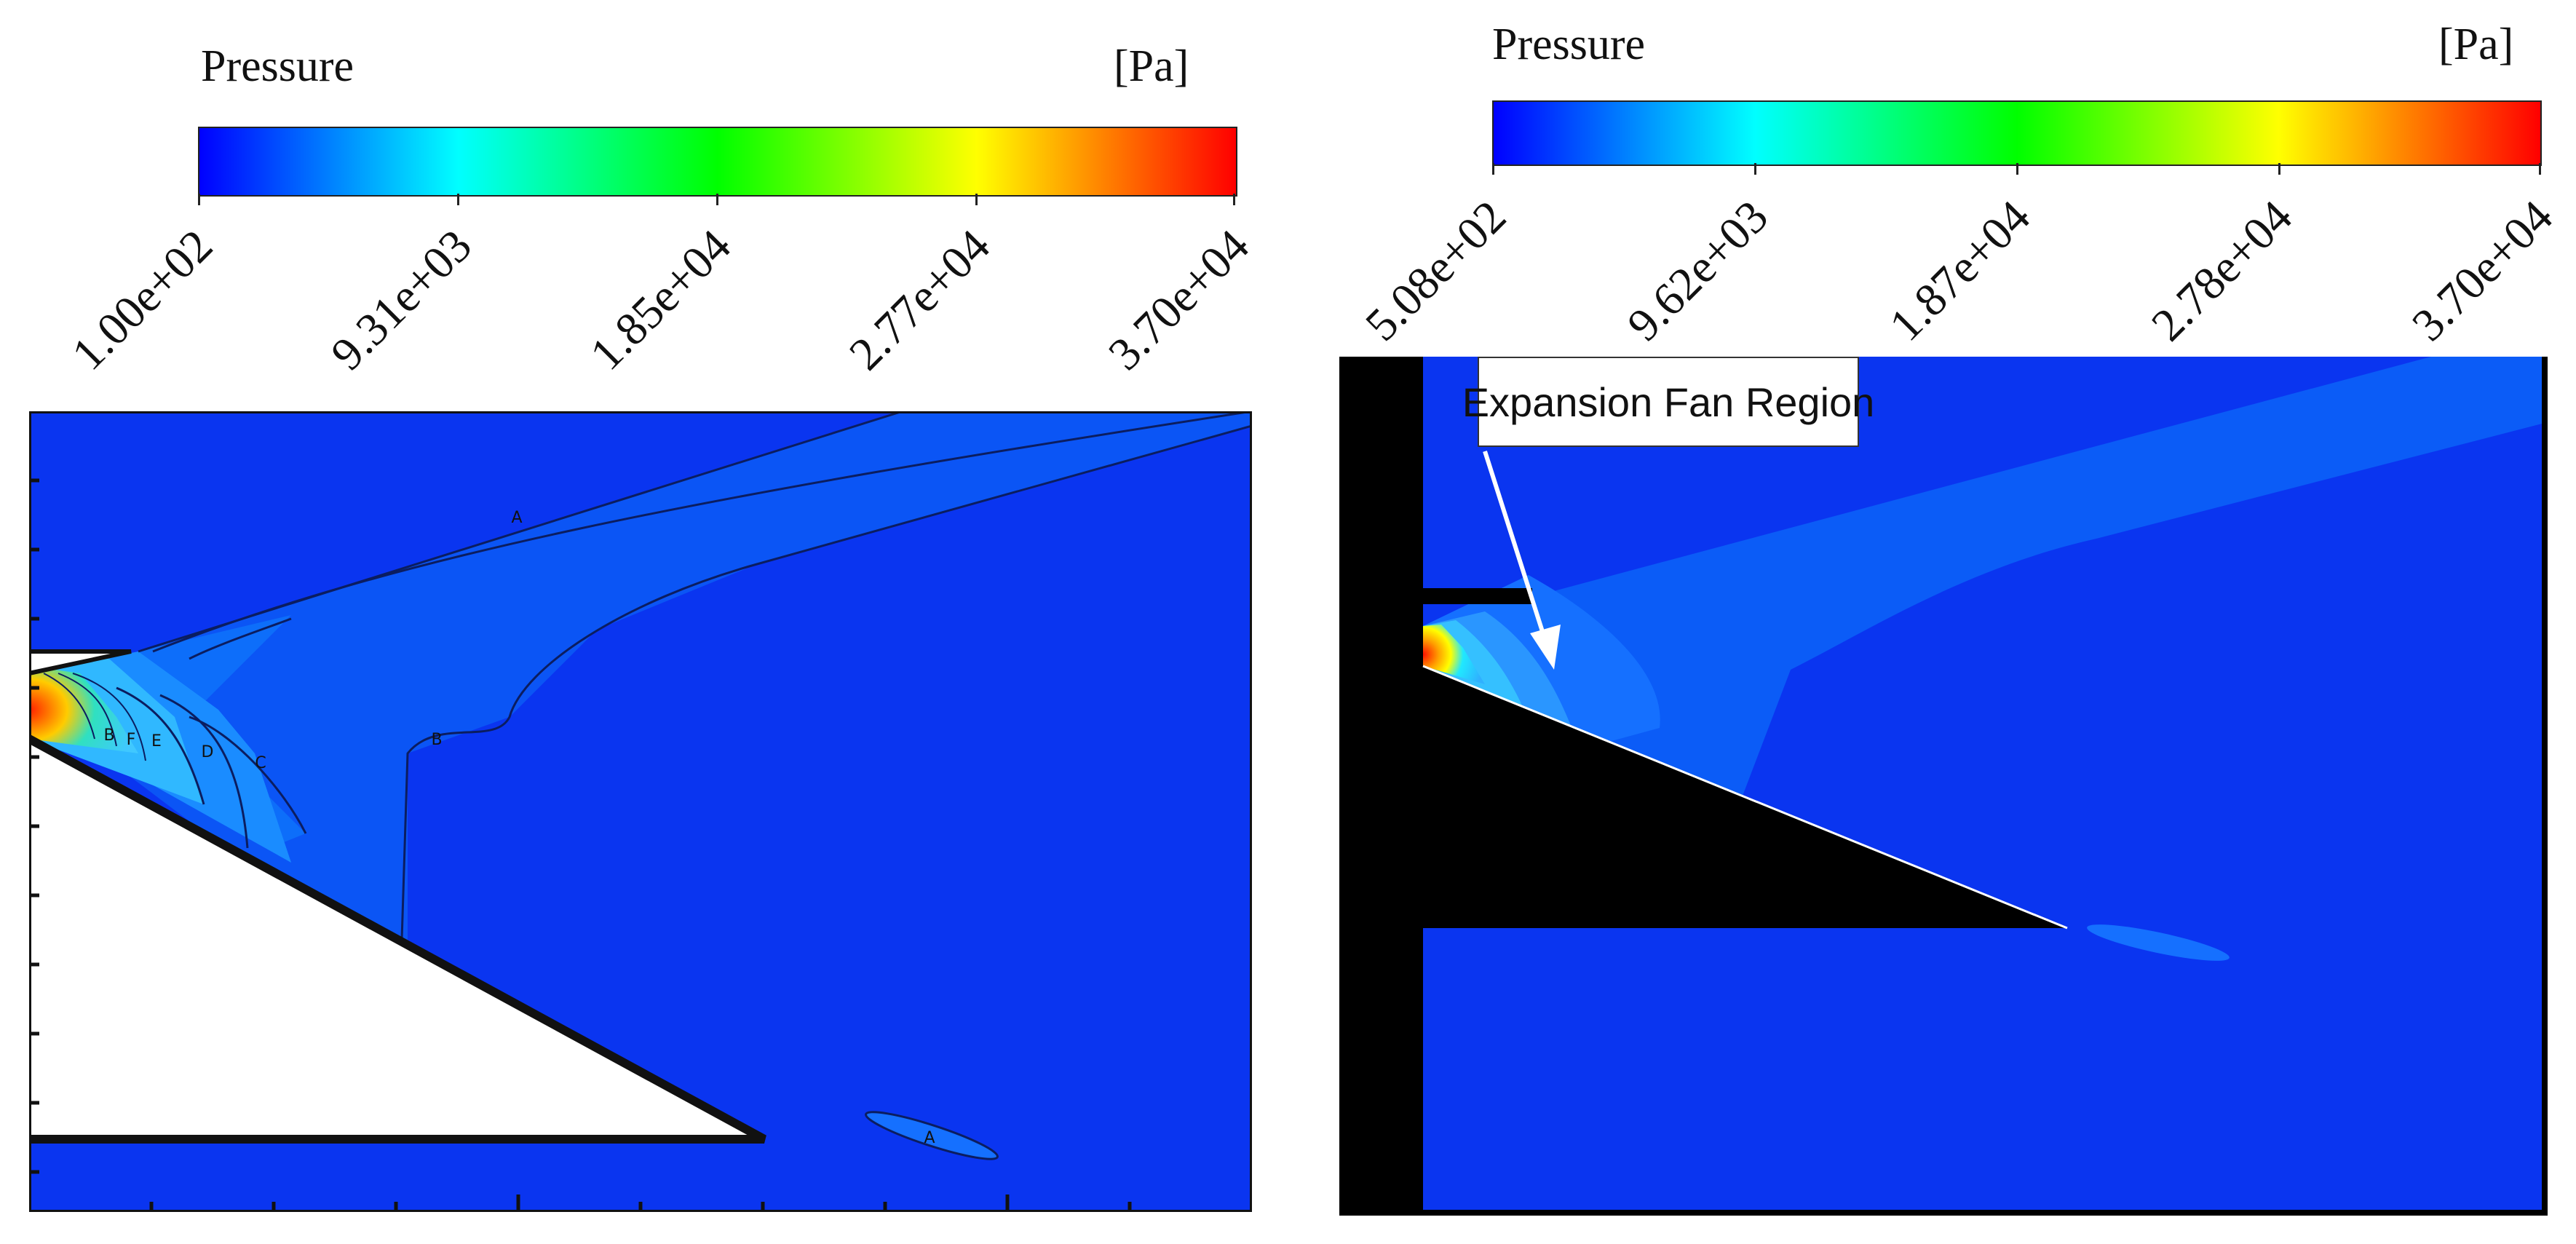 The height and width of the screenshot is (1244, 2576). Describe the element at coordinates (260, 763) in the screenshot. I see `contour-label: C` at that location.